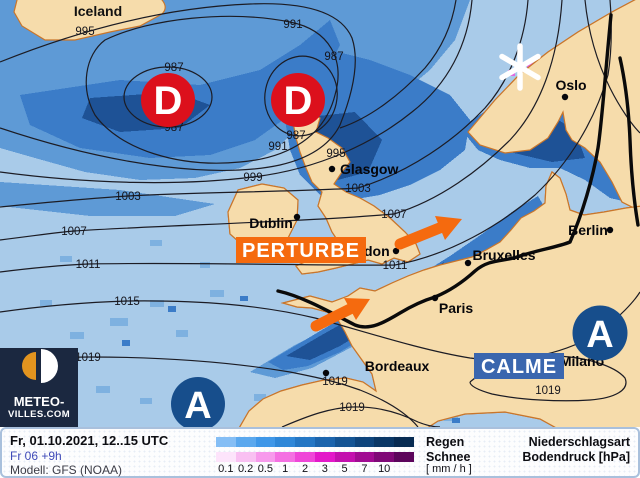  I want to click on snowflake-icon, so click(520, 67).